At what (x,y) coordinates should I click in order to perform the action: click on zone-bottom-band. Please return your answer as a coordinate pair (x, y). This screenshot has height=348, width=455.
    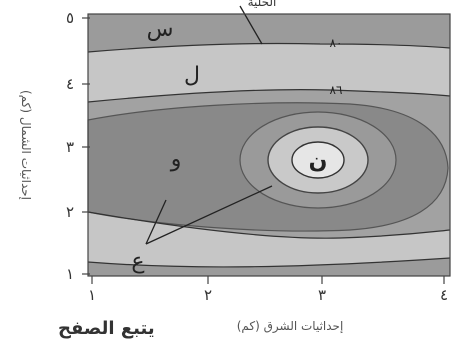
    Looking at the image, I should click on (269, 244).